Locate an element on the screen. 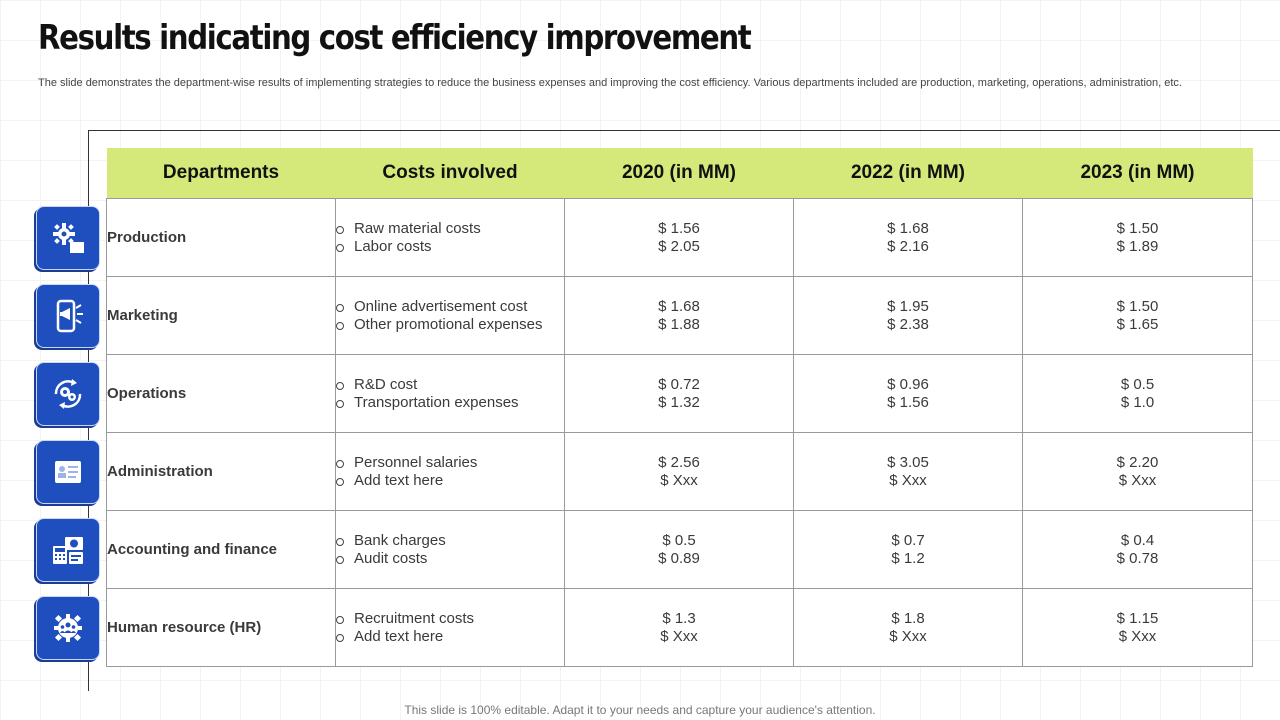  cost-item: Other promotional expenses is located at coordinates (450, 325).